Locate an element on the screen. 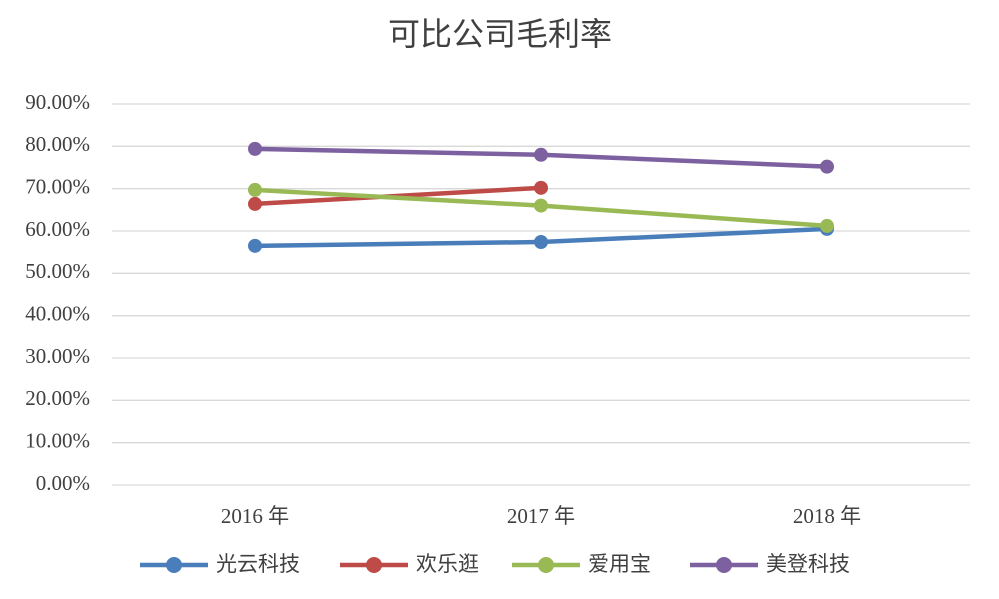 This screenshot has width=999, height=599. y-tick-label: 90.00% is located at coordinates (57, 102).